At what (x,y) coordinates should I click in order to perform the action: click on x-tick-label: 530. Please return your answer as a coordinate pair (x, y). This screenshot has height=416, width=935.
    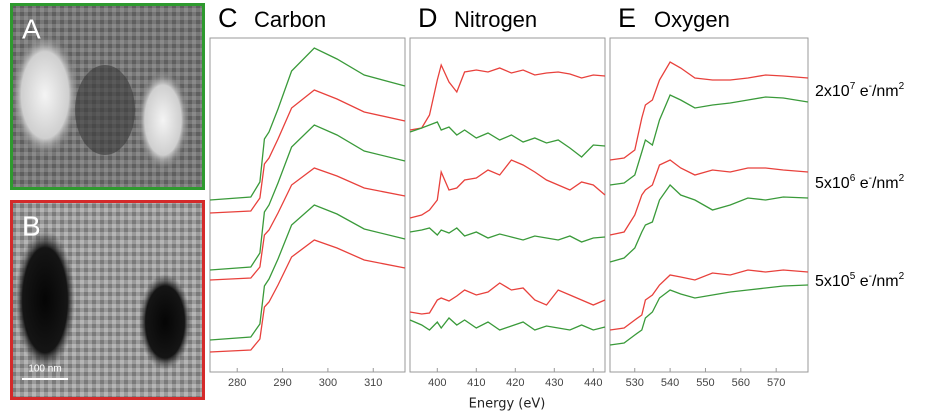
    Looking at the image, I should click on (635, 383).